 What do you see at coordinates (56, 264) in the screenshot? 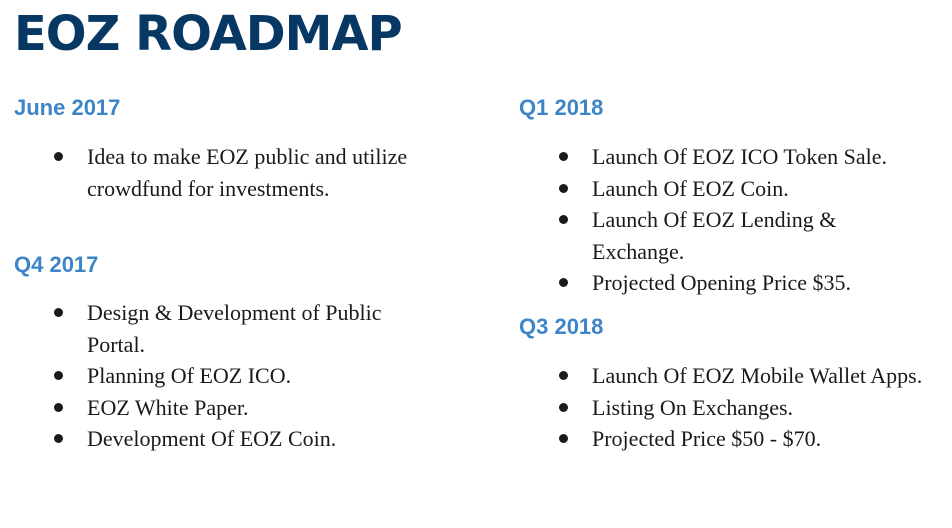
I see `section-heading: Q4 2017` at bounding box center [56, 264].